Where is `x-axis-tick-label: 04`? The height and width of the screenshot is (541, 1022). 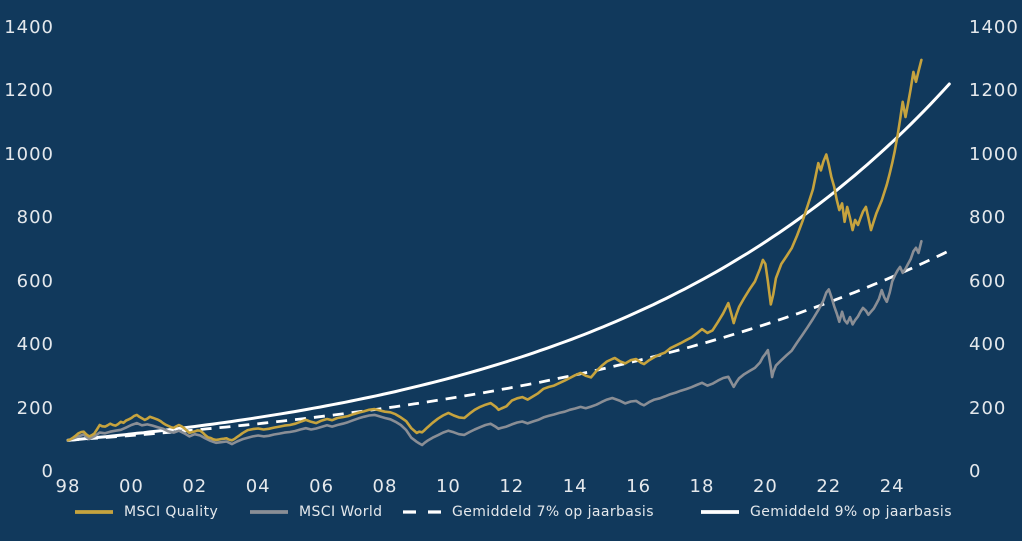 x-axis-tick-label: 04 is located at coordinates (258, 486).